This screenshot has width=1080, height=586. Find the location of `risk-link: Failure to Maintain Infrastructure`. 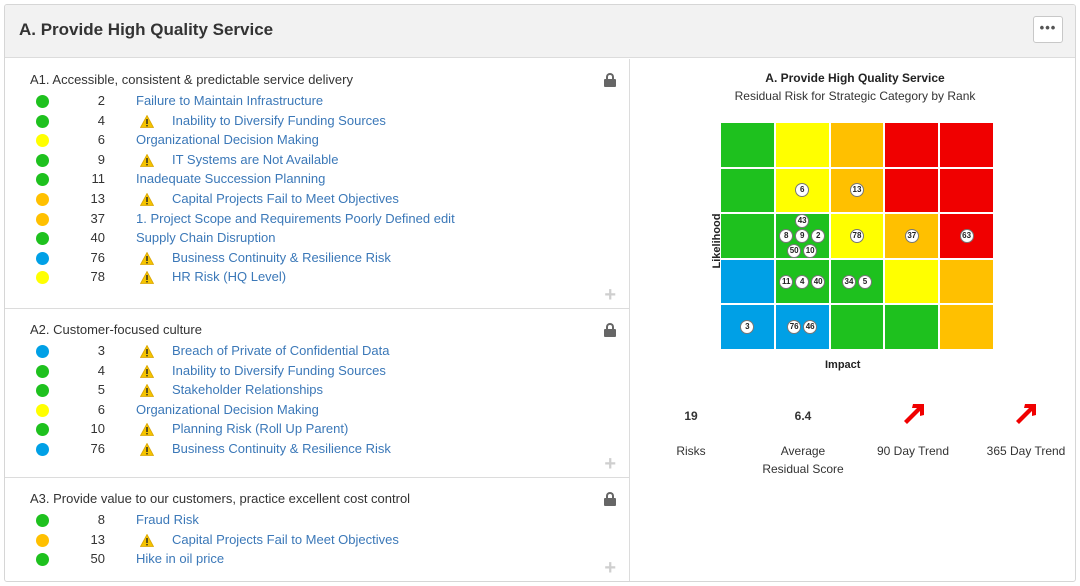

risk-link: Failure to Maintain Infrastructure is located at coordinates (230, 100).